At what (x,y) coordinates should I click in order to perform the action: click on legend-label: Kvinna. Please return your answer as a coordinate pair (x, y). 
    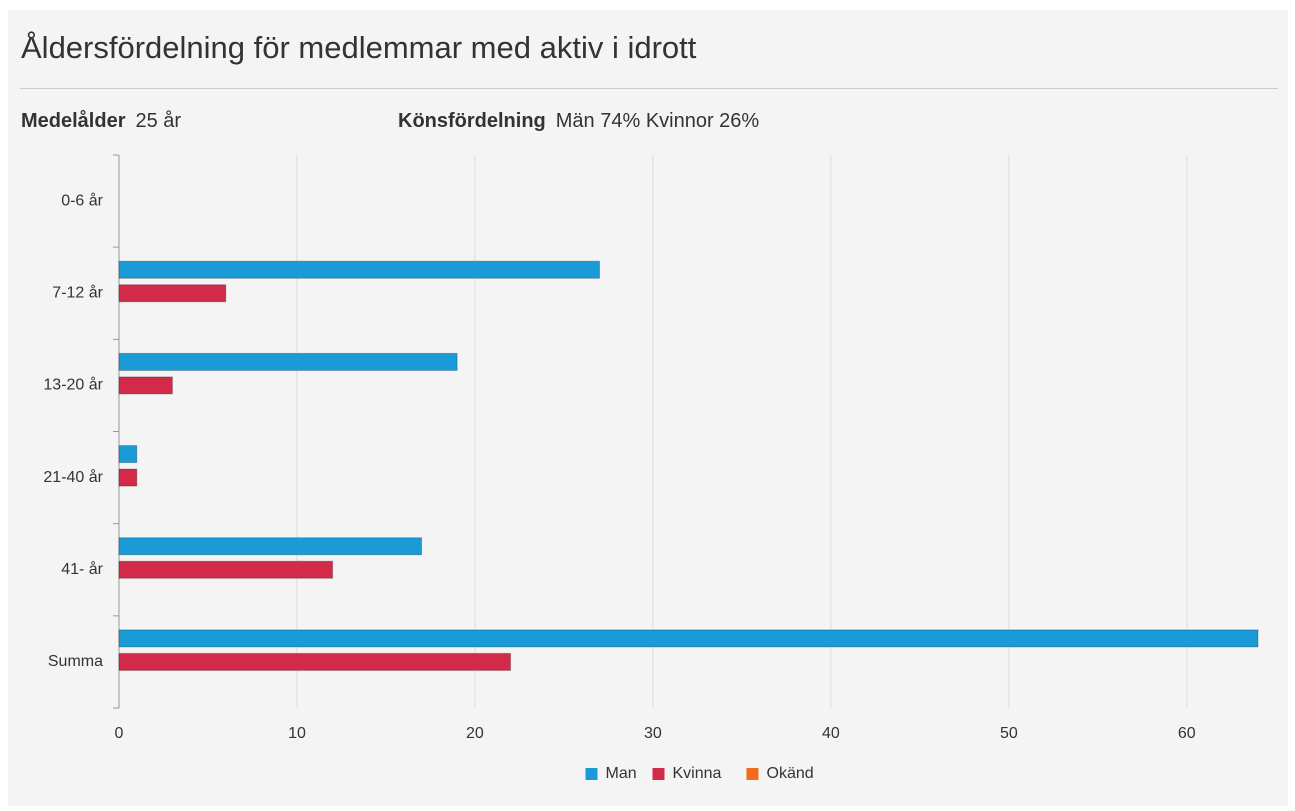
    Looking at the image, I should click on (697, 773).